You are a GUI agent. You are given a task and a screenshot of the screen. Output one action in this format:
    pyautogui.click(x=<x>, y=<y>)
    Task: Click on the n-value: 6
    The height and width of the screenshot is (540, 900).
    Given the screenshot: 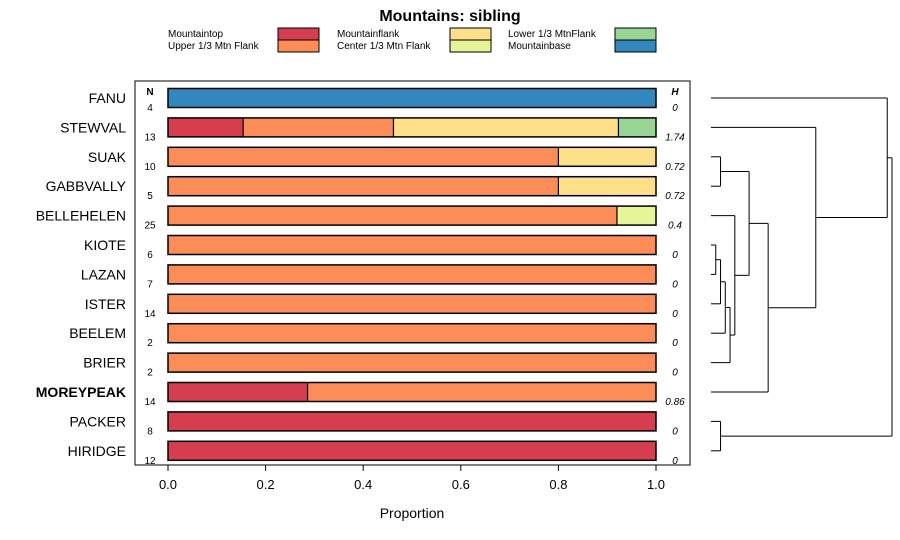 What is the action you would take?
    pyautogui.click(x=150, y=255)
    